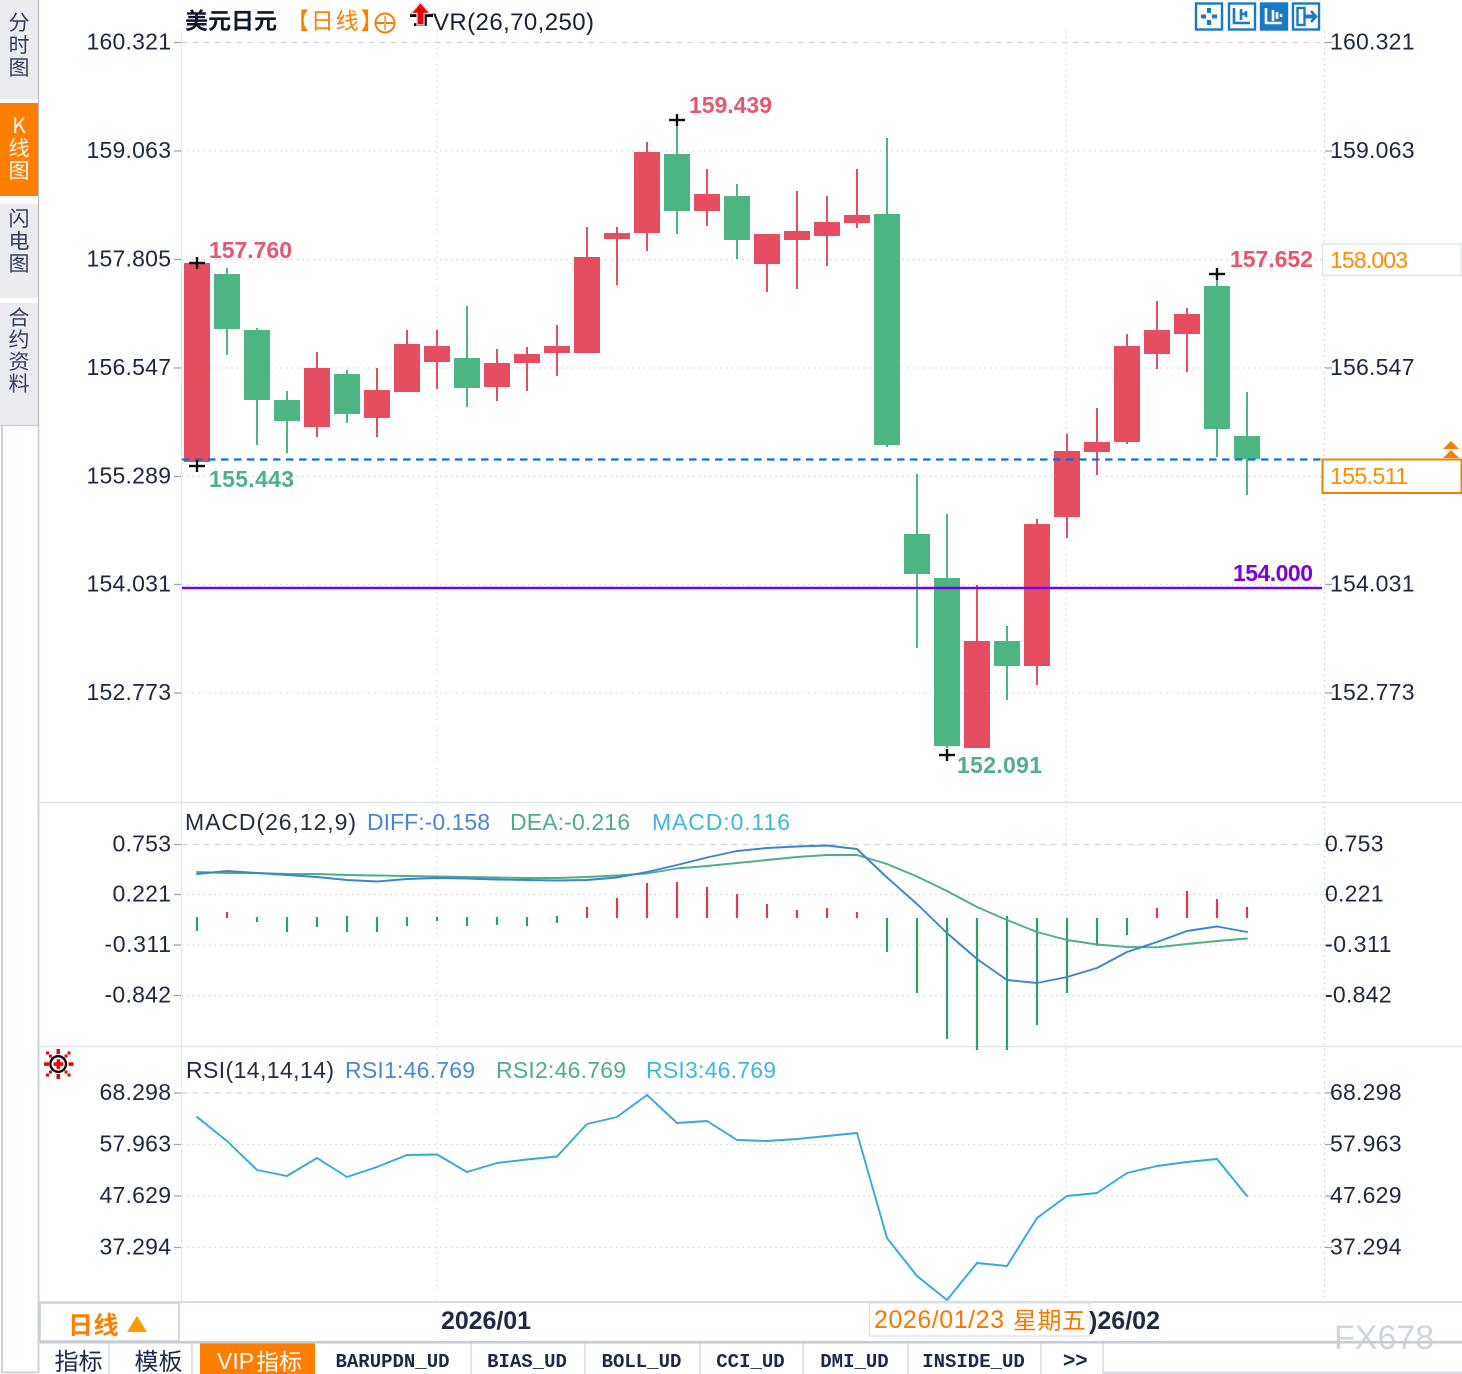  Describe the element at coordinates (513, 22) in the screenshot. I see `svg-text: VR(26,70,250)` at that location.